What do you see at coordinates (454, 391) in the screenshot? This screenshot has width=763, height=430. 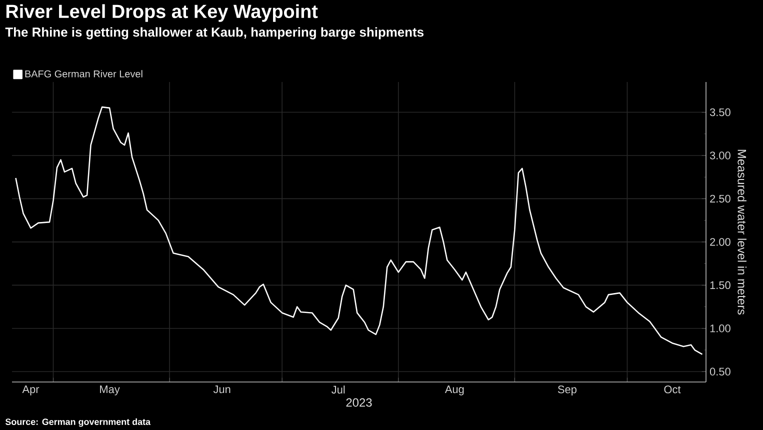 I see `x-tick-label: Aug` at bounding box center [454, 391].